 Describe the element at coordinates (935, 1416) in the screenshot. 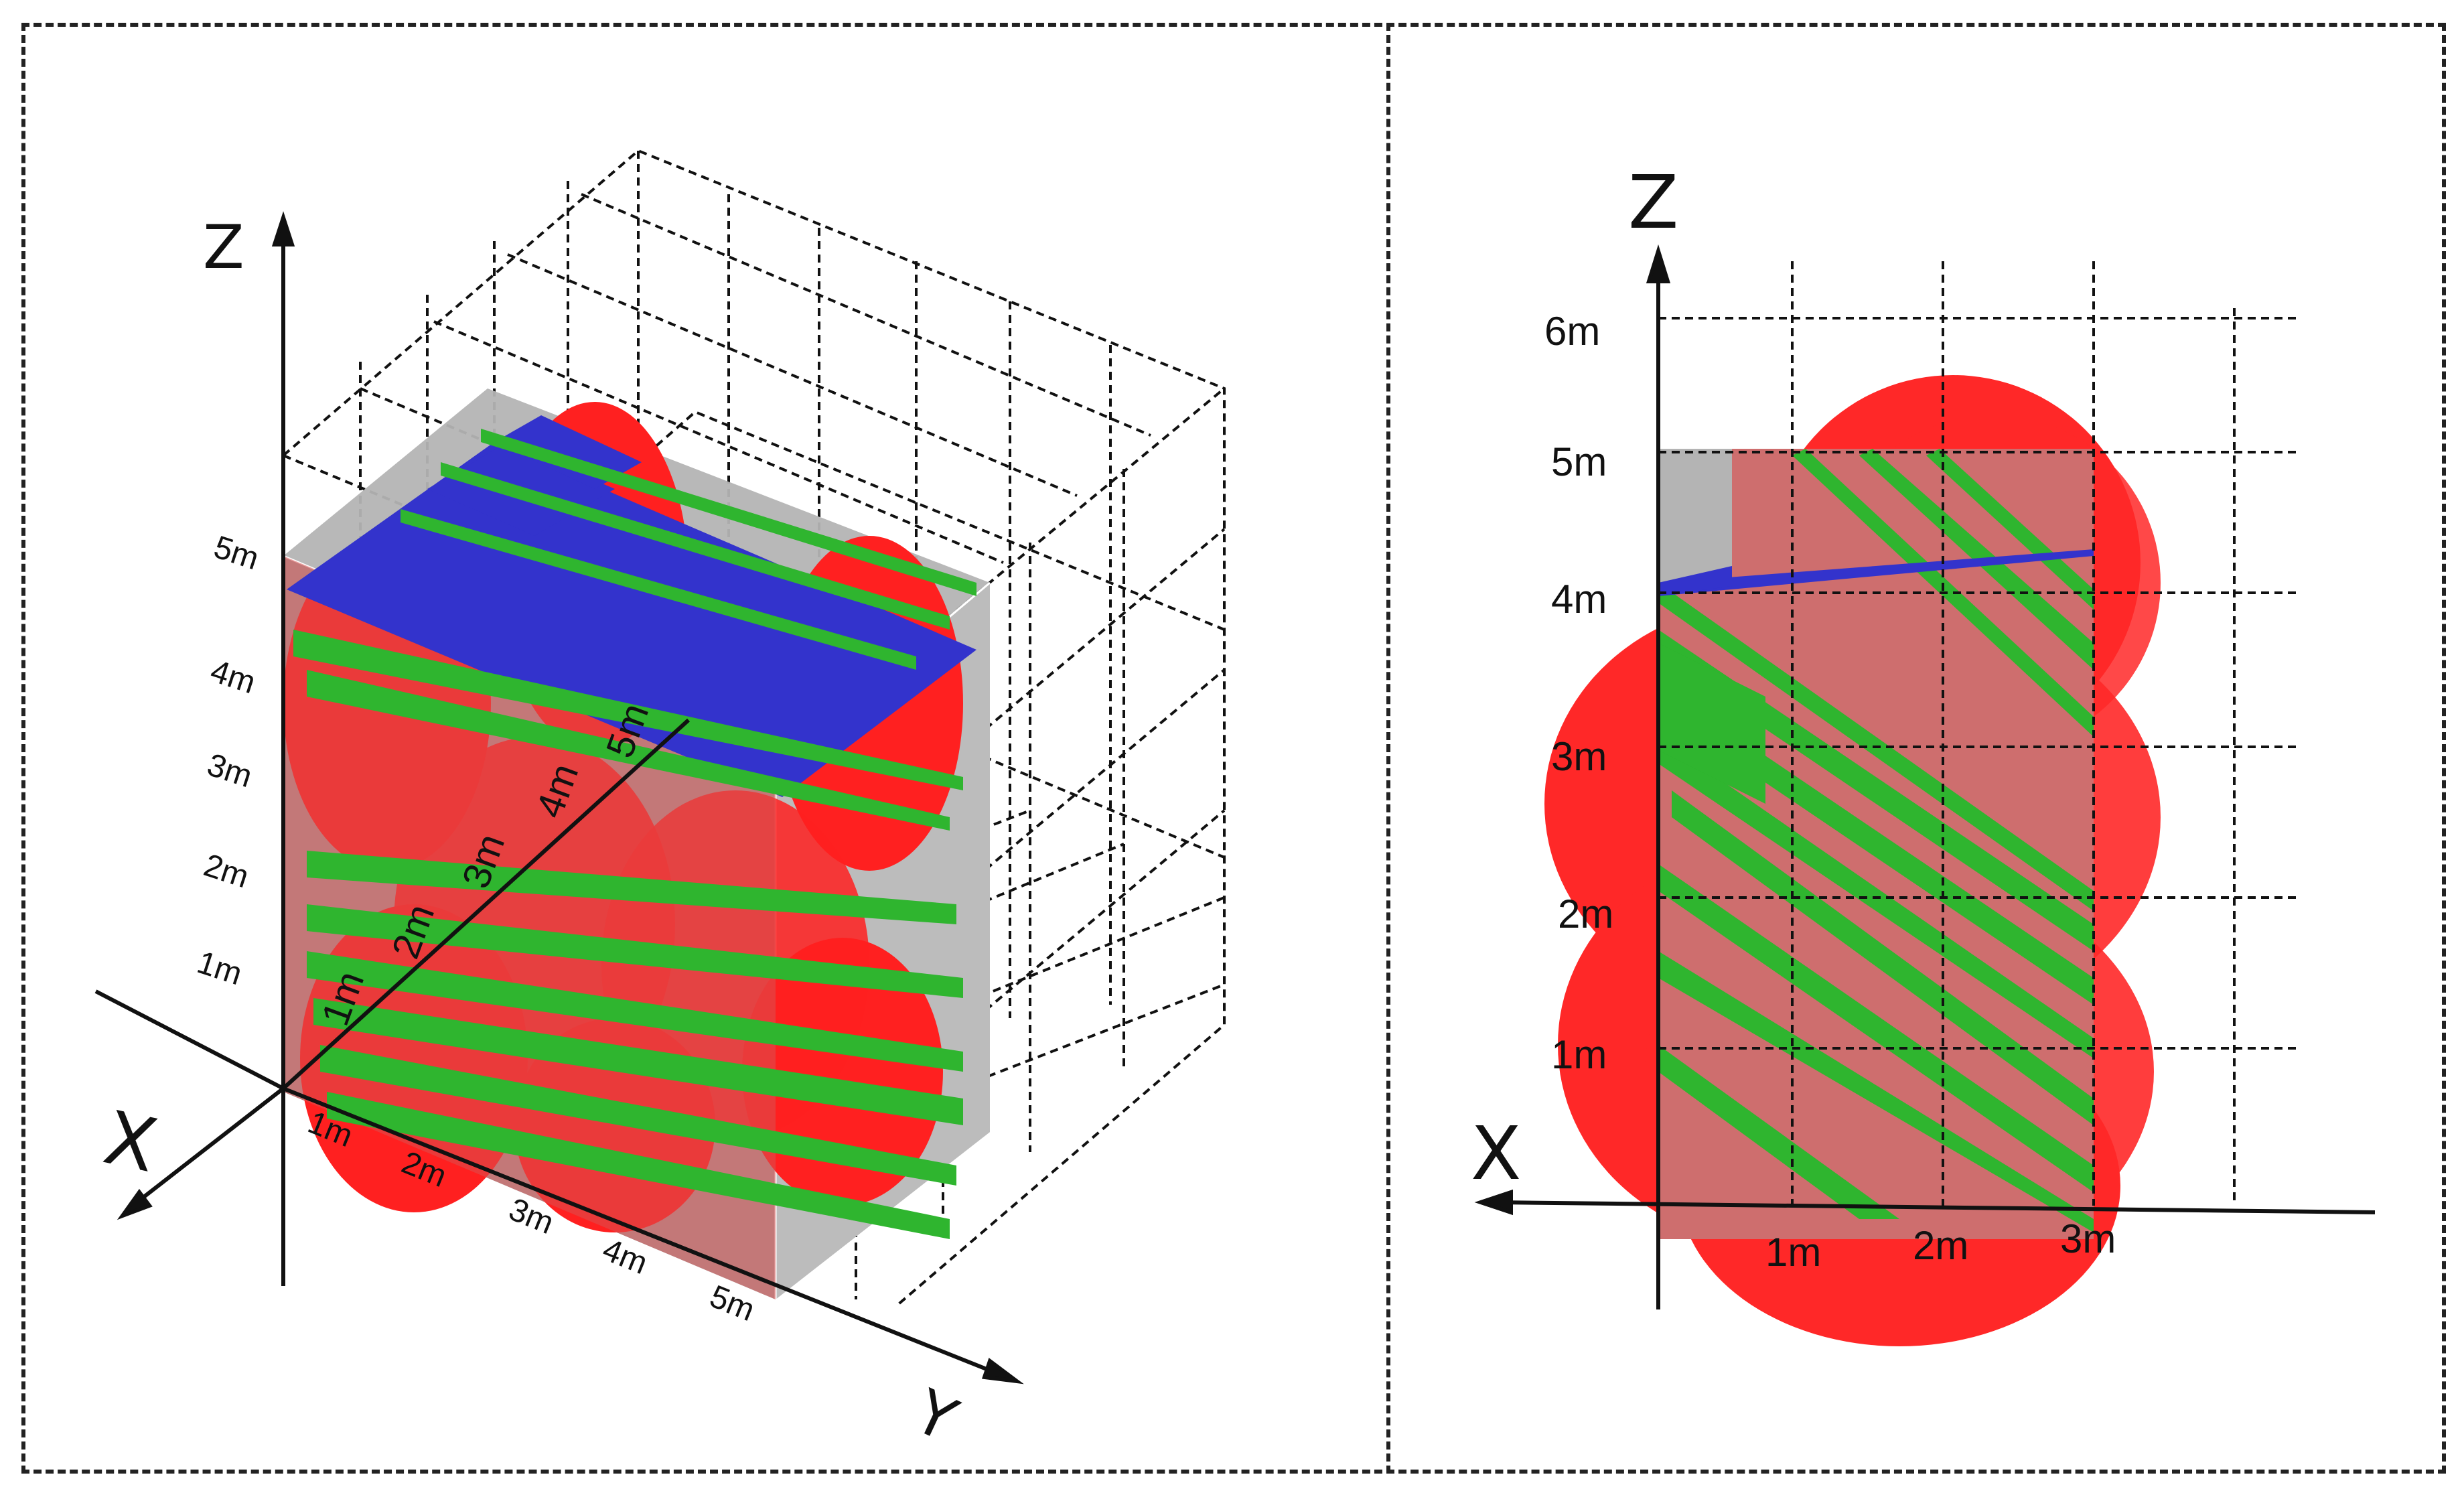

I see `y-axis-label: Y` at that location.